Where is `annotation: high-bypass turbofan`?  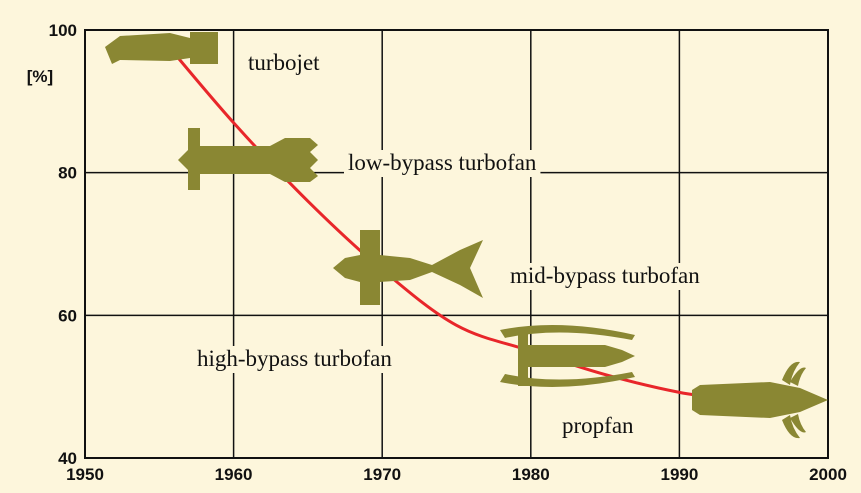
annotation: high-bypass turbofan is located at coordinates (294, 358).